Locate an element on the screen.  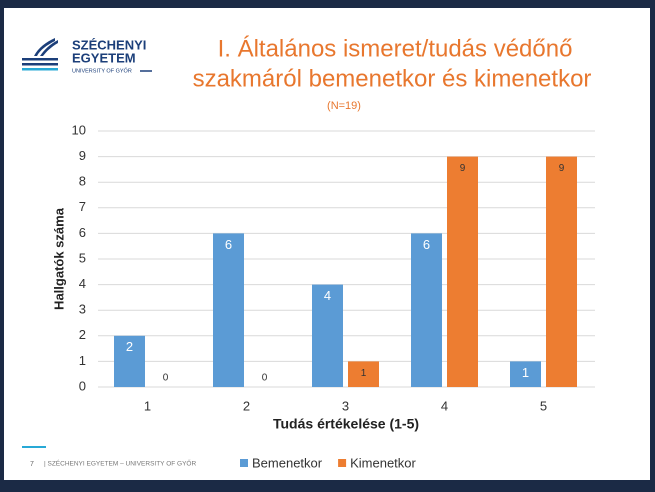
x-tick-label: 3 is located at coordinates (345, 405).